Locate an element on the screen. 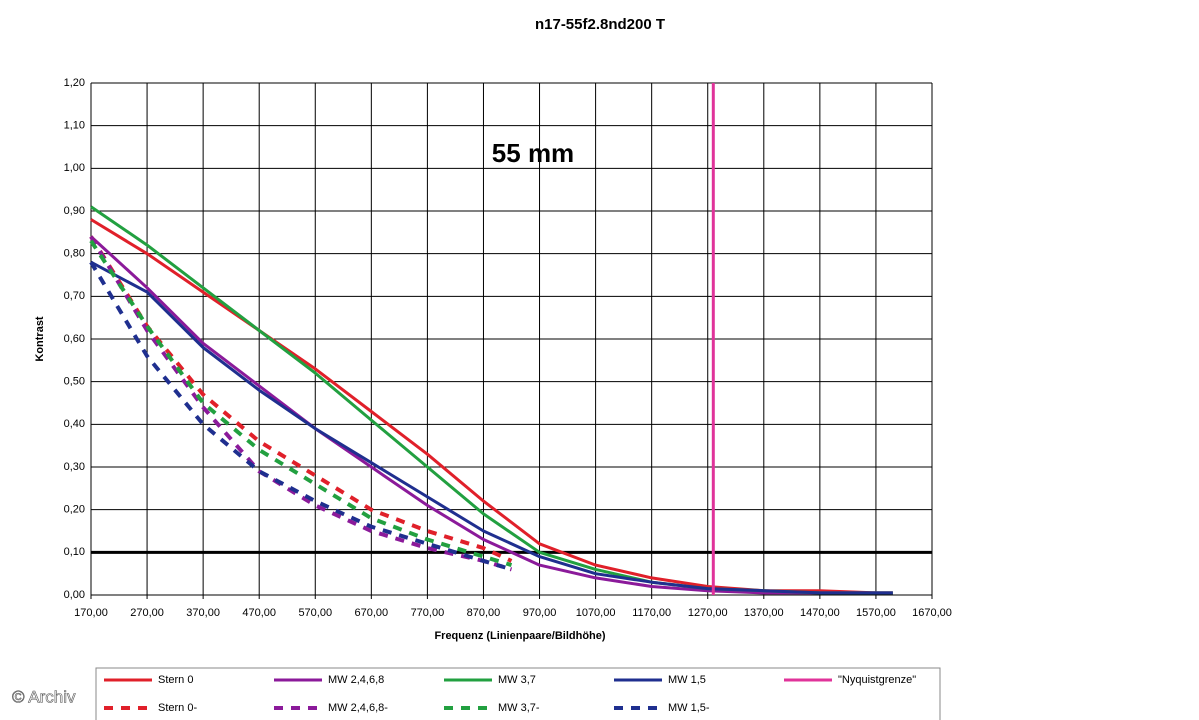 The image size is (1199, 720). legend-label: MW 3,7 is located at coordinates (517, 680).